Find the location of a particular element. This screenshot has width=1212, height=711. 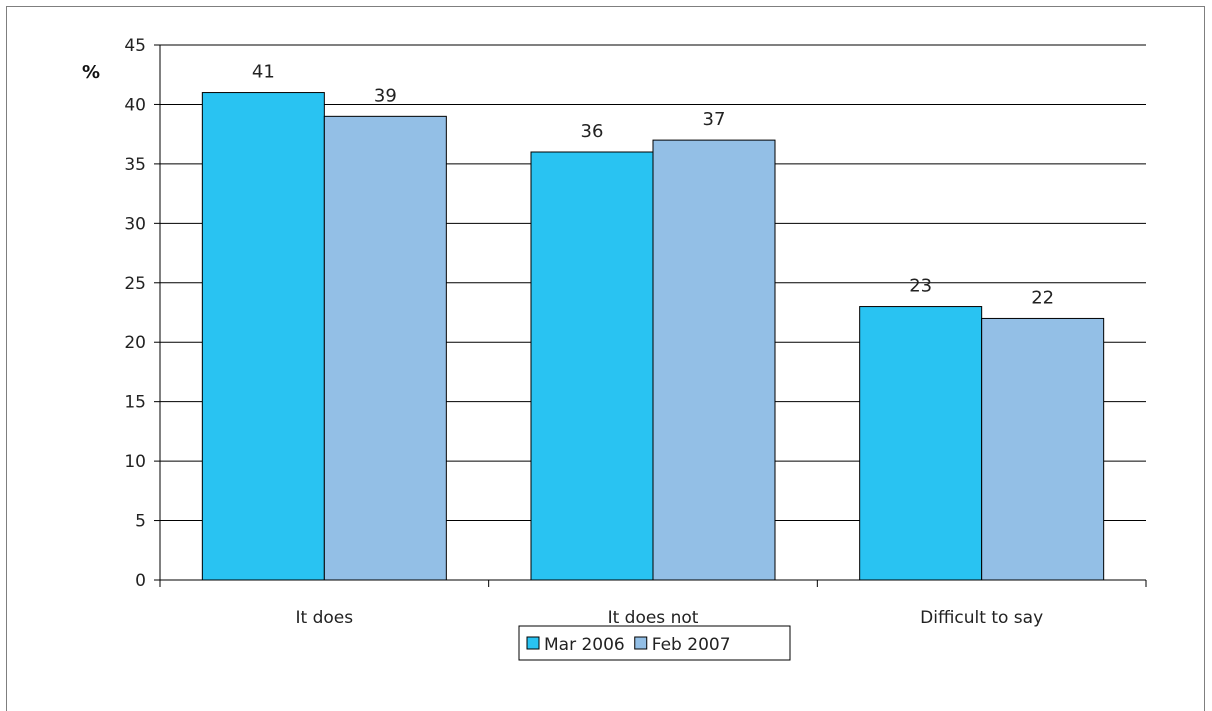

data-label: 39 is located at coordinates (385, 95).